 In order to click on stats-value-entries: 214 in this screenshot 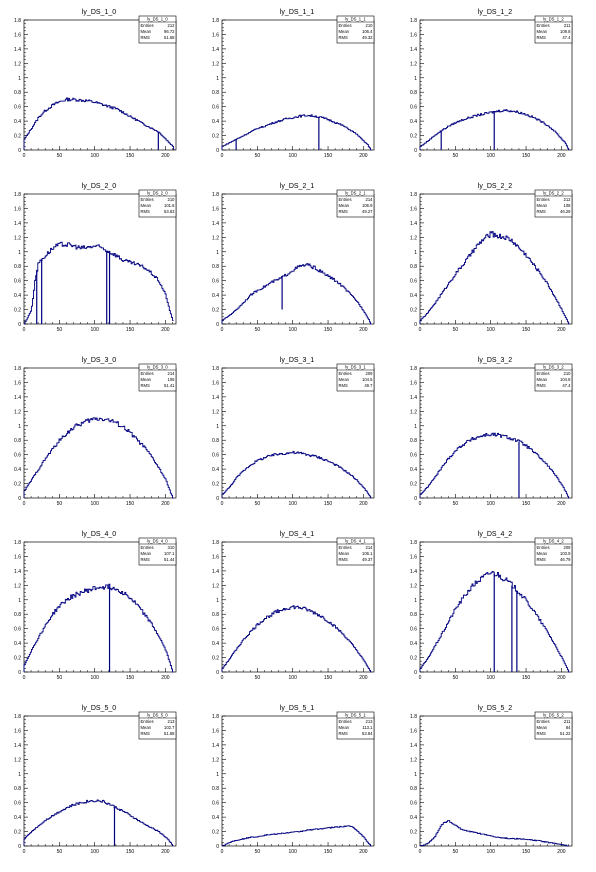, I will do `click(172, 373)`.